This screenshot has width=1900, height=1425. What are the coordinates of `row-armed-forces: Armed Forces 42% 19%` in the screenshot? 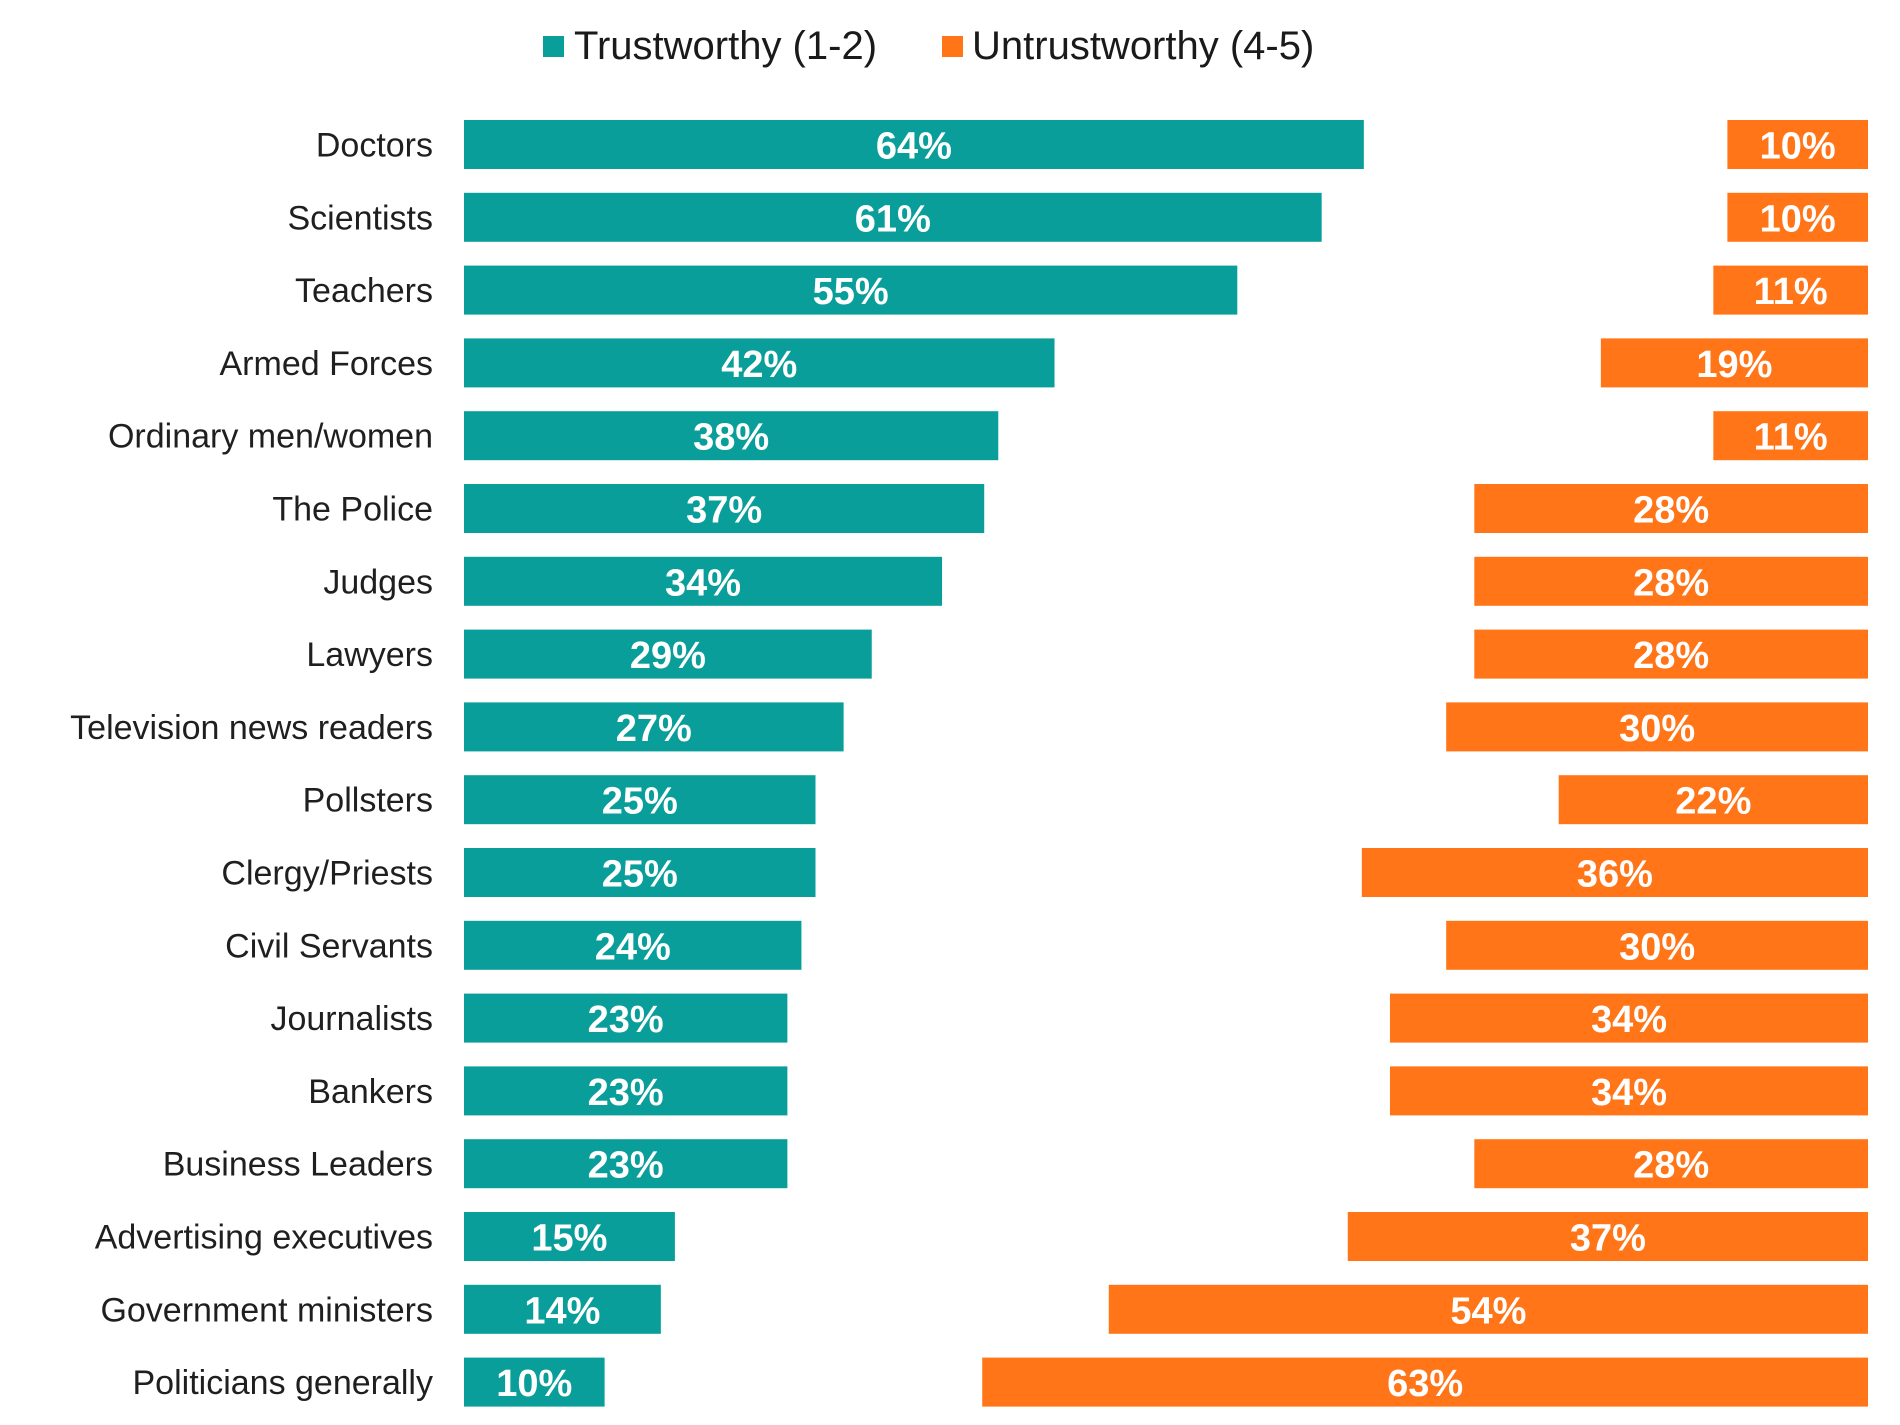 It's located at (1044, 363).